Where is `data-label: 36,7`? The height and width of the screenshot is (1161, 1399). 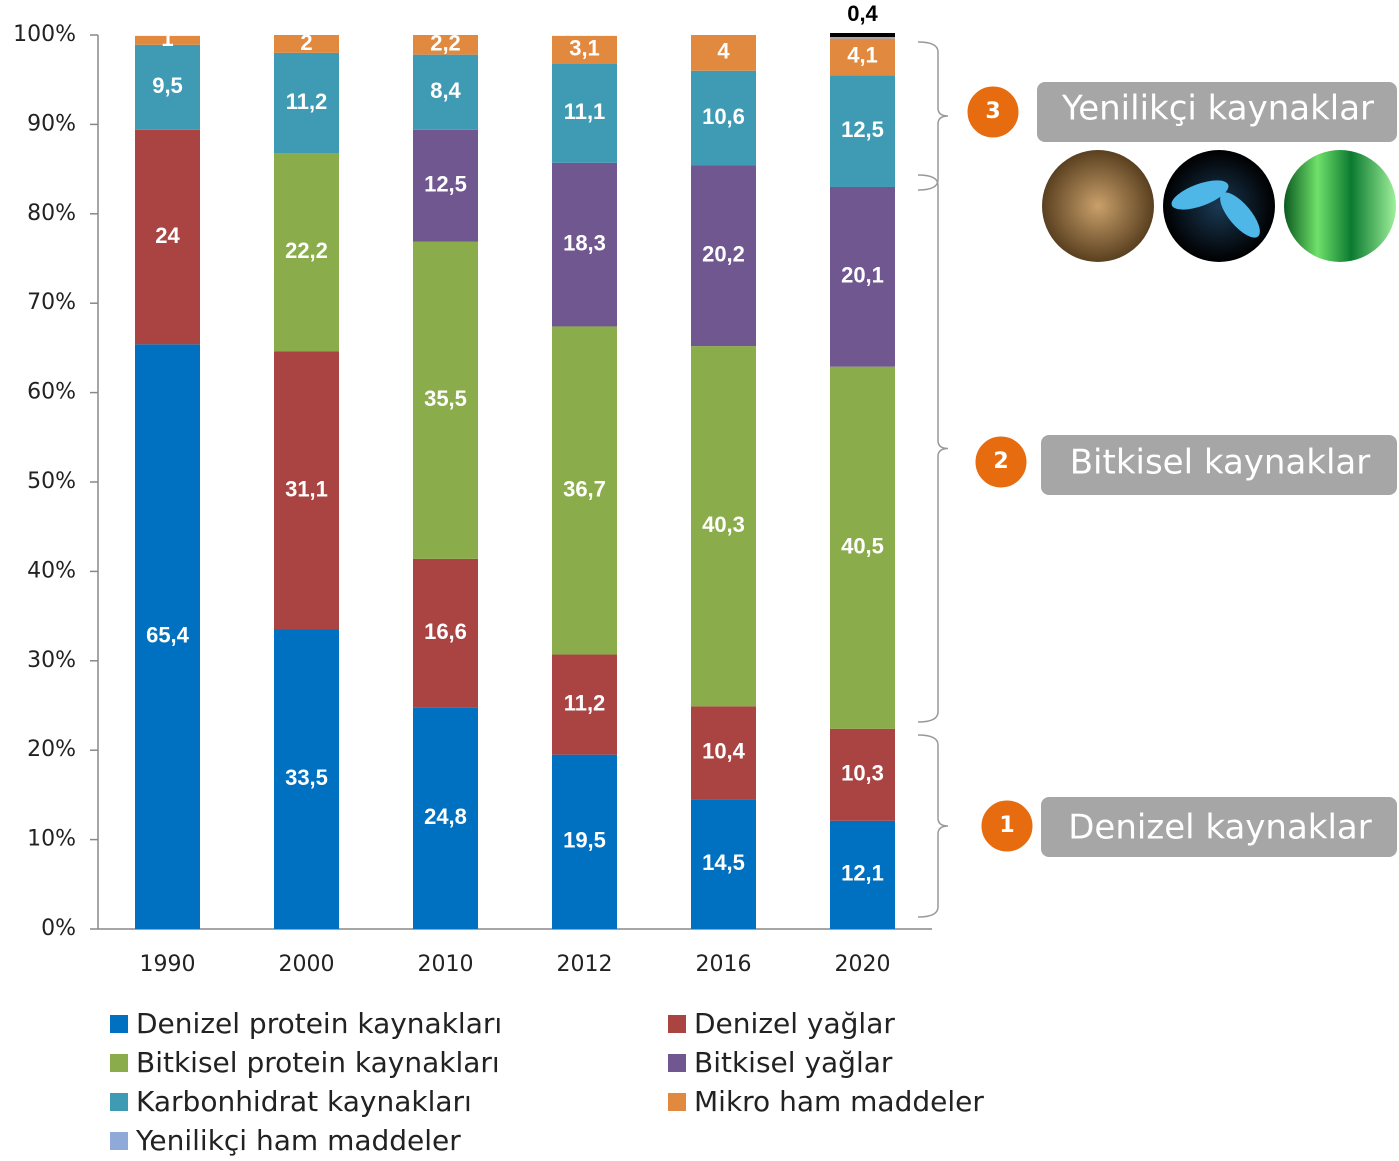
data-label: 36,7 is located at coordinates (584, 488).